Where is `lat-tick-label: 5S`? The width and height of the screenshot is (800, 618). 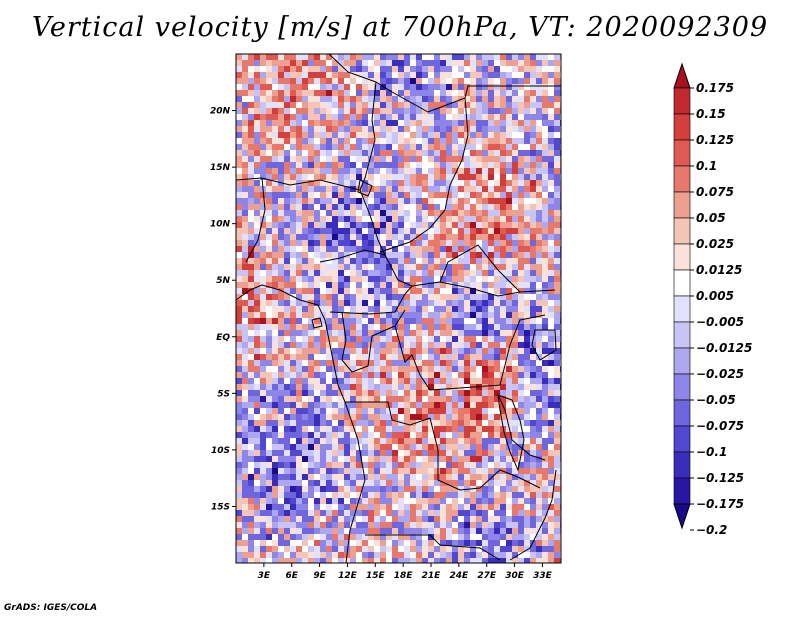
lat-tick-label: 5S is located at coordinates (223, 394).